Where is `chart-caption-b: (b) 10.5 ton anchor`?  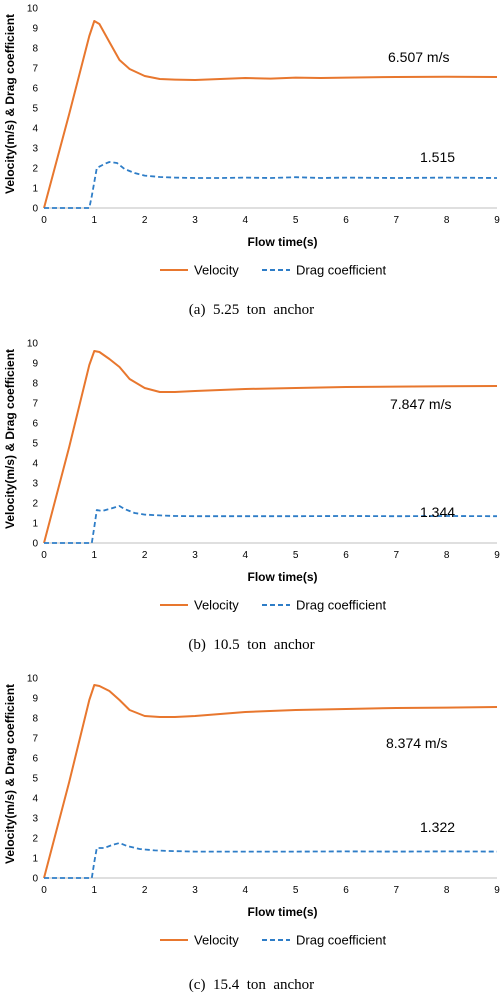
chart-caption-b: (b) 10.5 ton anchor is located at coordinates (251, 645).